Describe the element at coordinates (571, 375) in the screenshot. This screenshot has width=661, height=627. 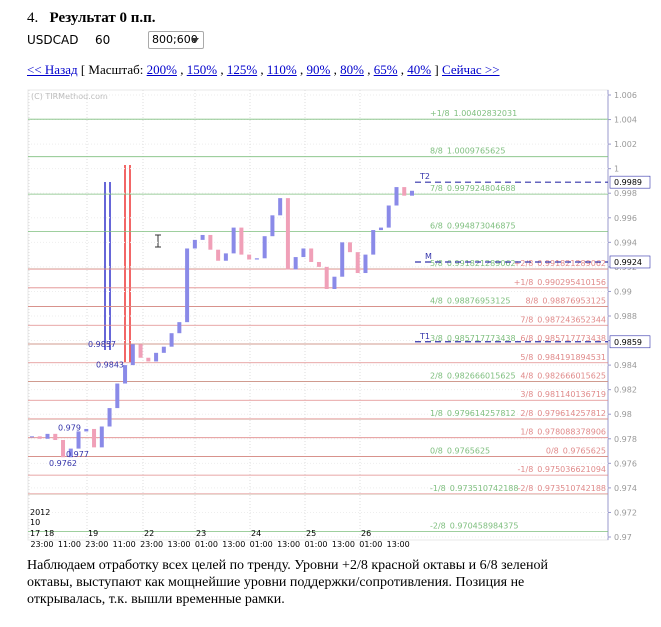
I see `level-value: 0.982666015625` at that location.